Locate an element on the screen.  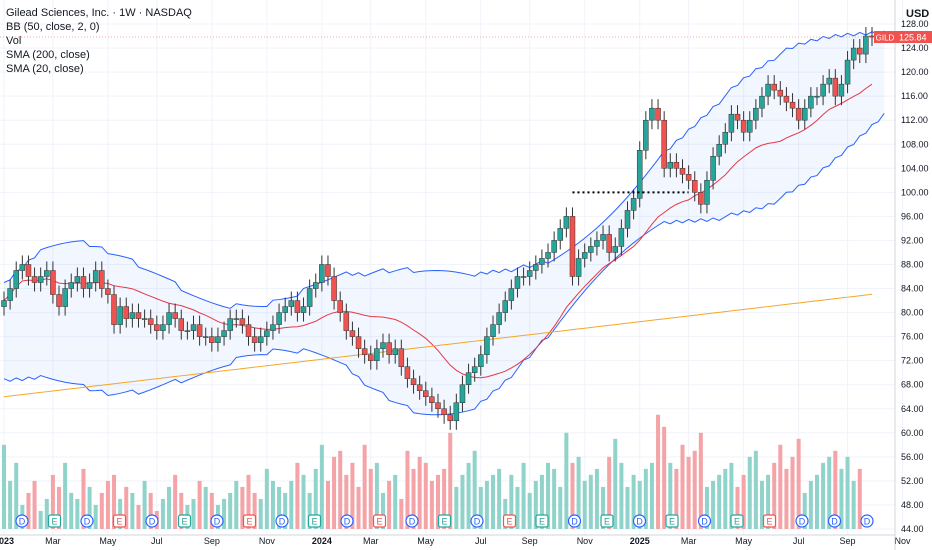
symbol-tag-bg is located at coordinates (885, 37).